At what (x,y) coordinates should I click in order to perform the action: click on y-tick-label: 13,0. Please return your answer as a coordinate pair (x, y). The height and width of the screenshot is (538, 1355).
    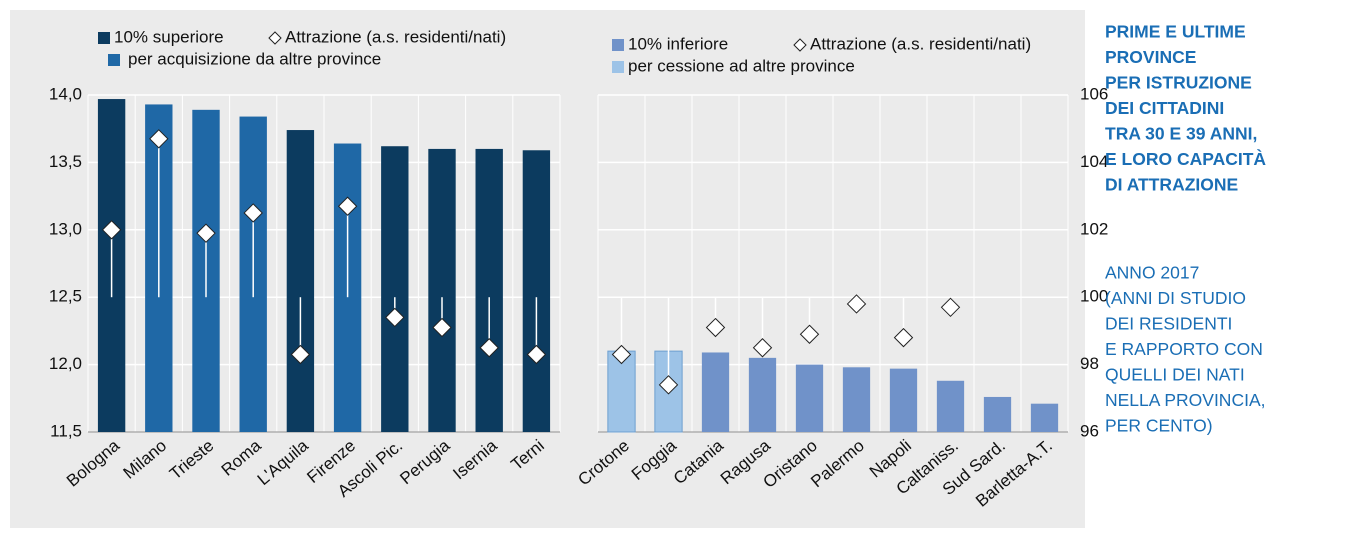
    Looking at the image, I should click on (65, 228).